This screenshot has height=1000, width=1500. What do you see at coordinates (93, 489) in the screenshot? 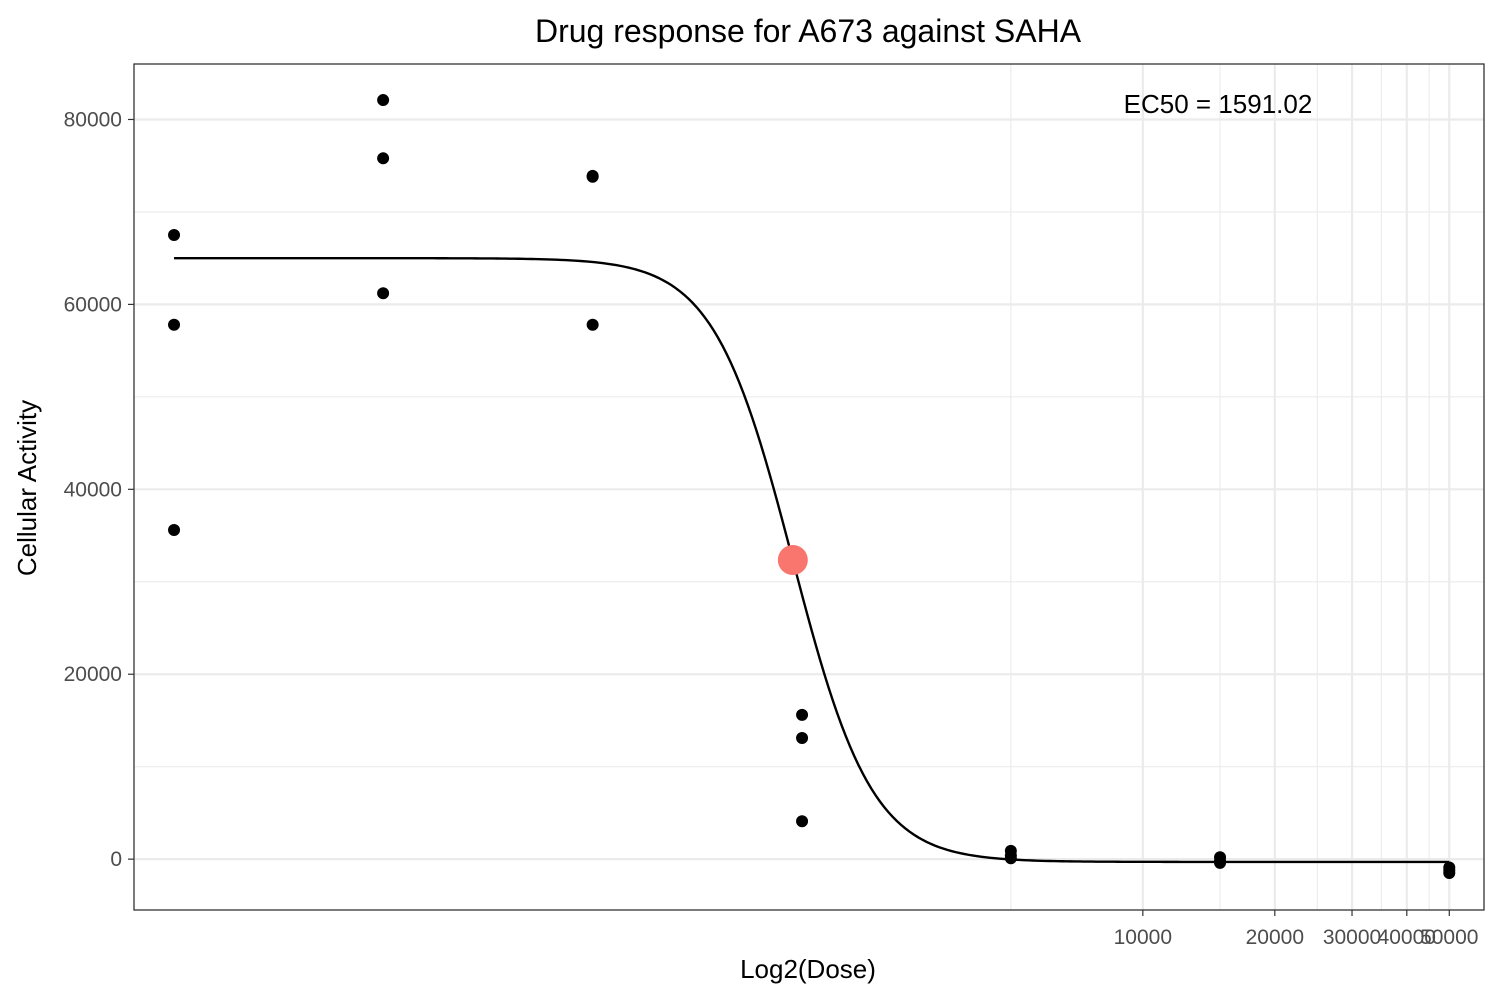
I see `y-tick-label: 40000` at bounding box center [93, 489].